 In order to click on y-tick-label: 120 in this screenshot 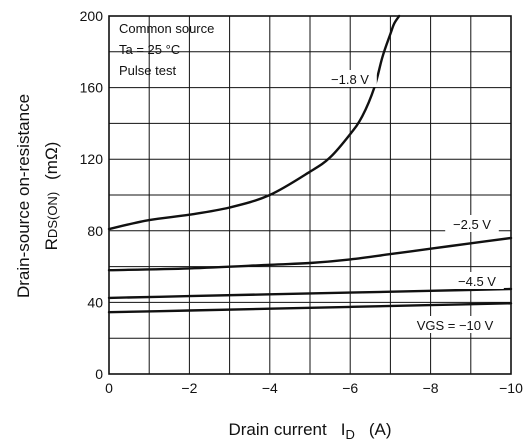, I will do `click(92, 159)`.